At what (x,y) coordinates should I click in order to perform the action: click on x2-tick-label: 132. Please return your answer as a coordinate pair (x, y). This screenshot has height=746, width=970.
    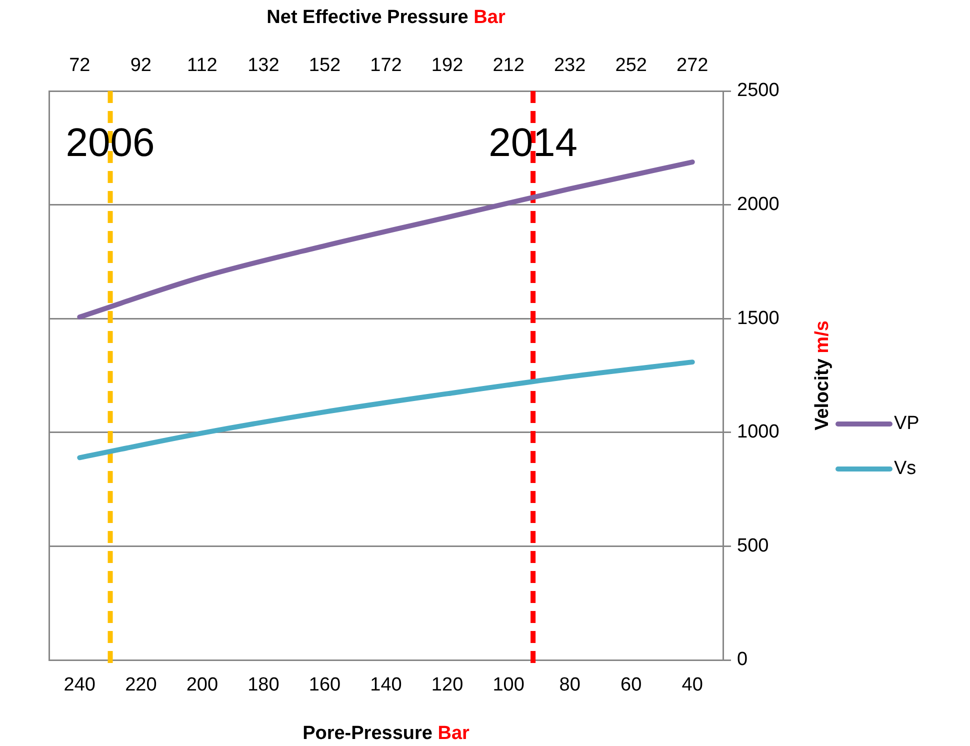
    Looking at the image, I should click on (264, 65).